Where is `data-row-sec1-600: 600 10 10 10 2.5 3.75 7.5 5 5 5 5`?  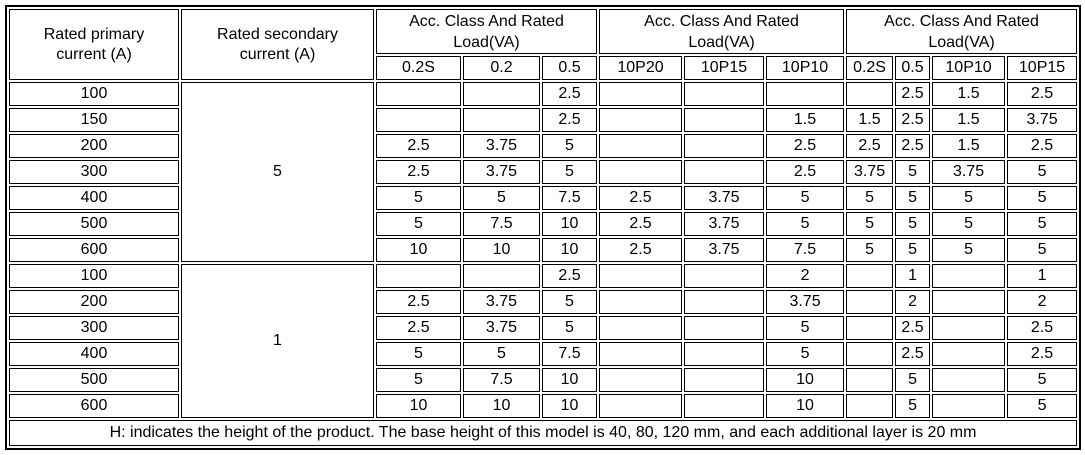 data-row-sec1-600: 600 10 10 10 2.5 3.75 7.5 5 5 5 5 is located at coordinates (543, 250).